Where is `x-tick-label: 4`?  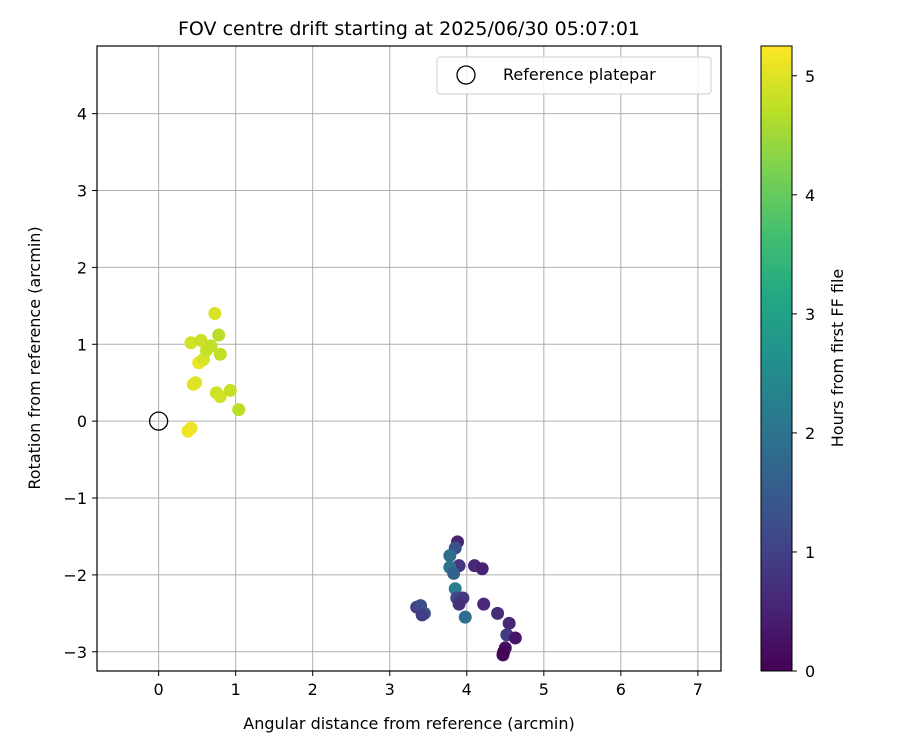
x-tick-label: 4 is located at coordinates (467, 689).